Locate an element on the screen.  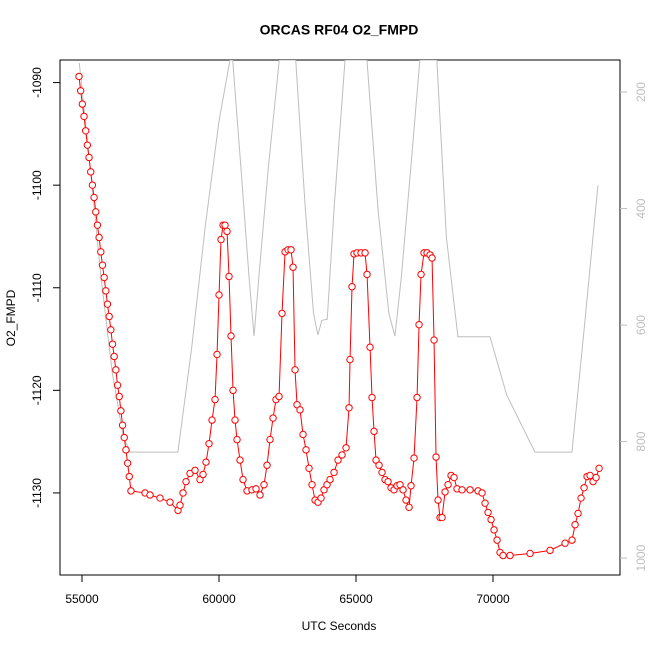
y2-tick-label: 200 is located at coordinates (641, 92).